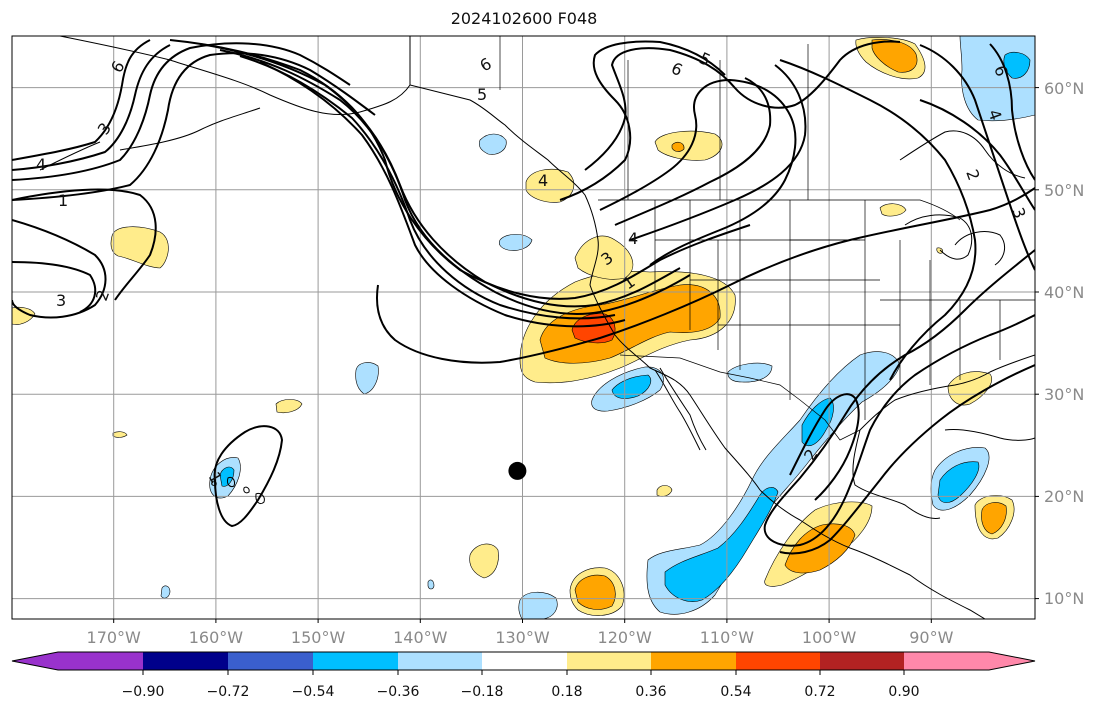 Image resolution: width=1105 pixels, height=712 pixels. What do you see at coordinates (1064, 343) in the screenshot?
I see `latitude-labels: 10°N 20°N 30°N 40°N 50°N 60°N` at bounding box center [1064, 343].